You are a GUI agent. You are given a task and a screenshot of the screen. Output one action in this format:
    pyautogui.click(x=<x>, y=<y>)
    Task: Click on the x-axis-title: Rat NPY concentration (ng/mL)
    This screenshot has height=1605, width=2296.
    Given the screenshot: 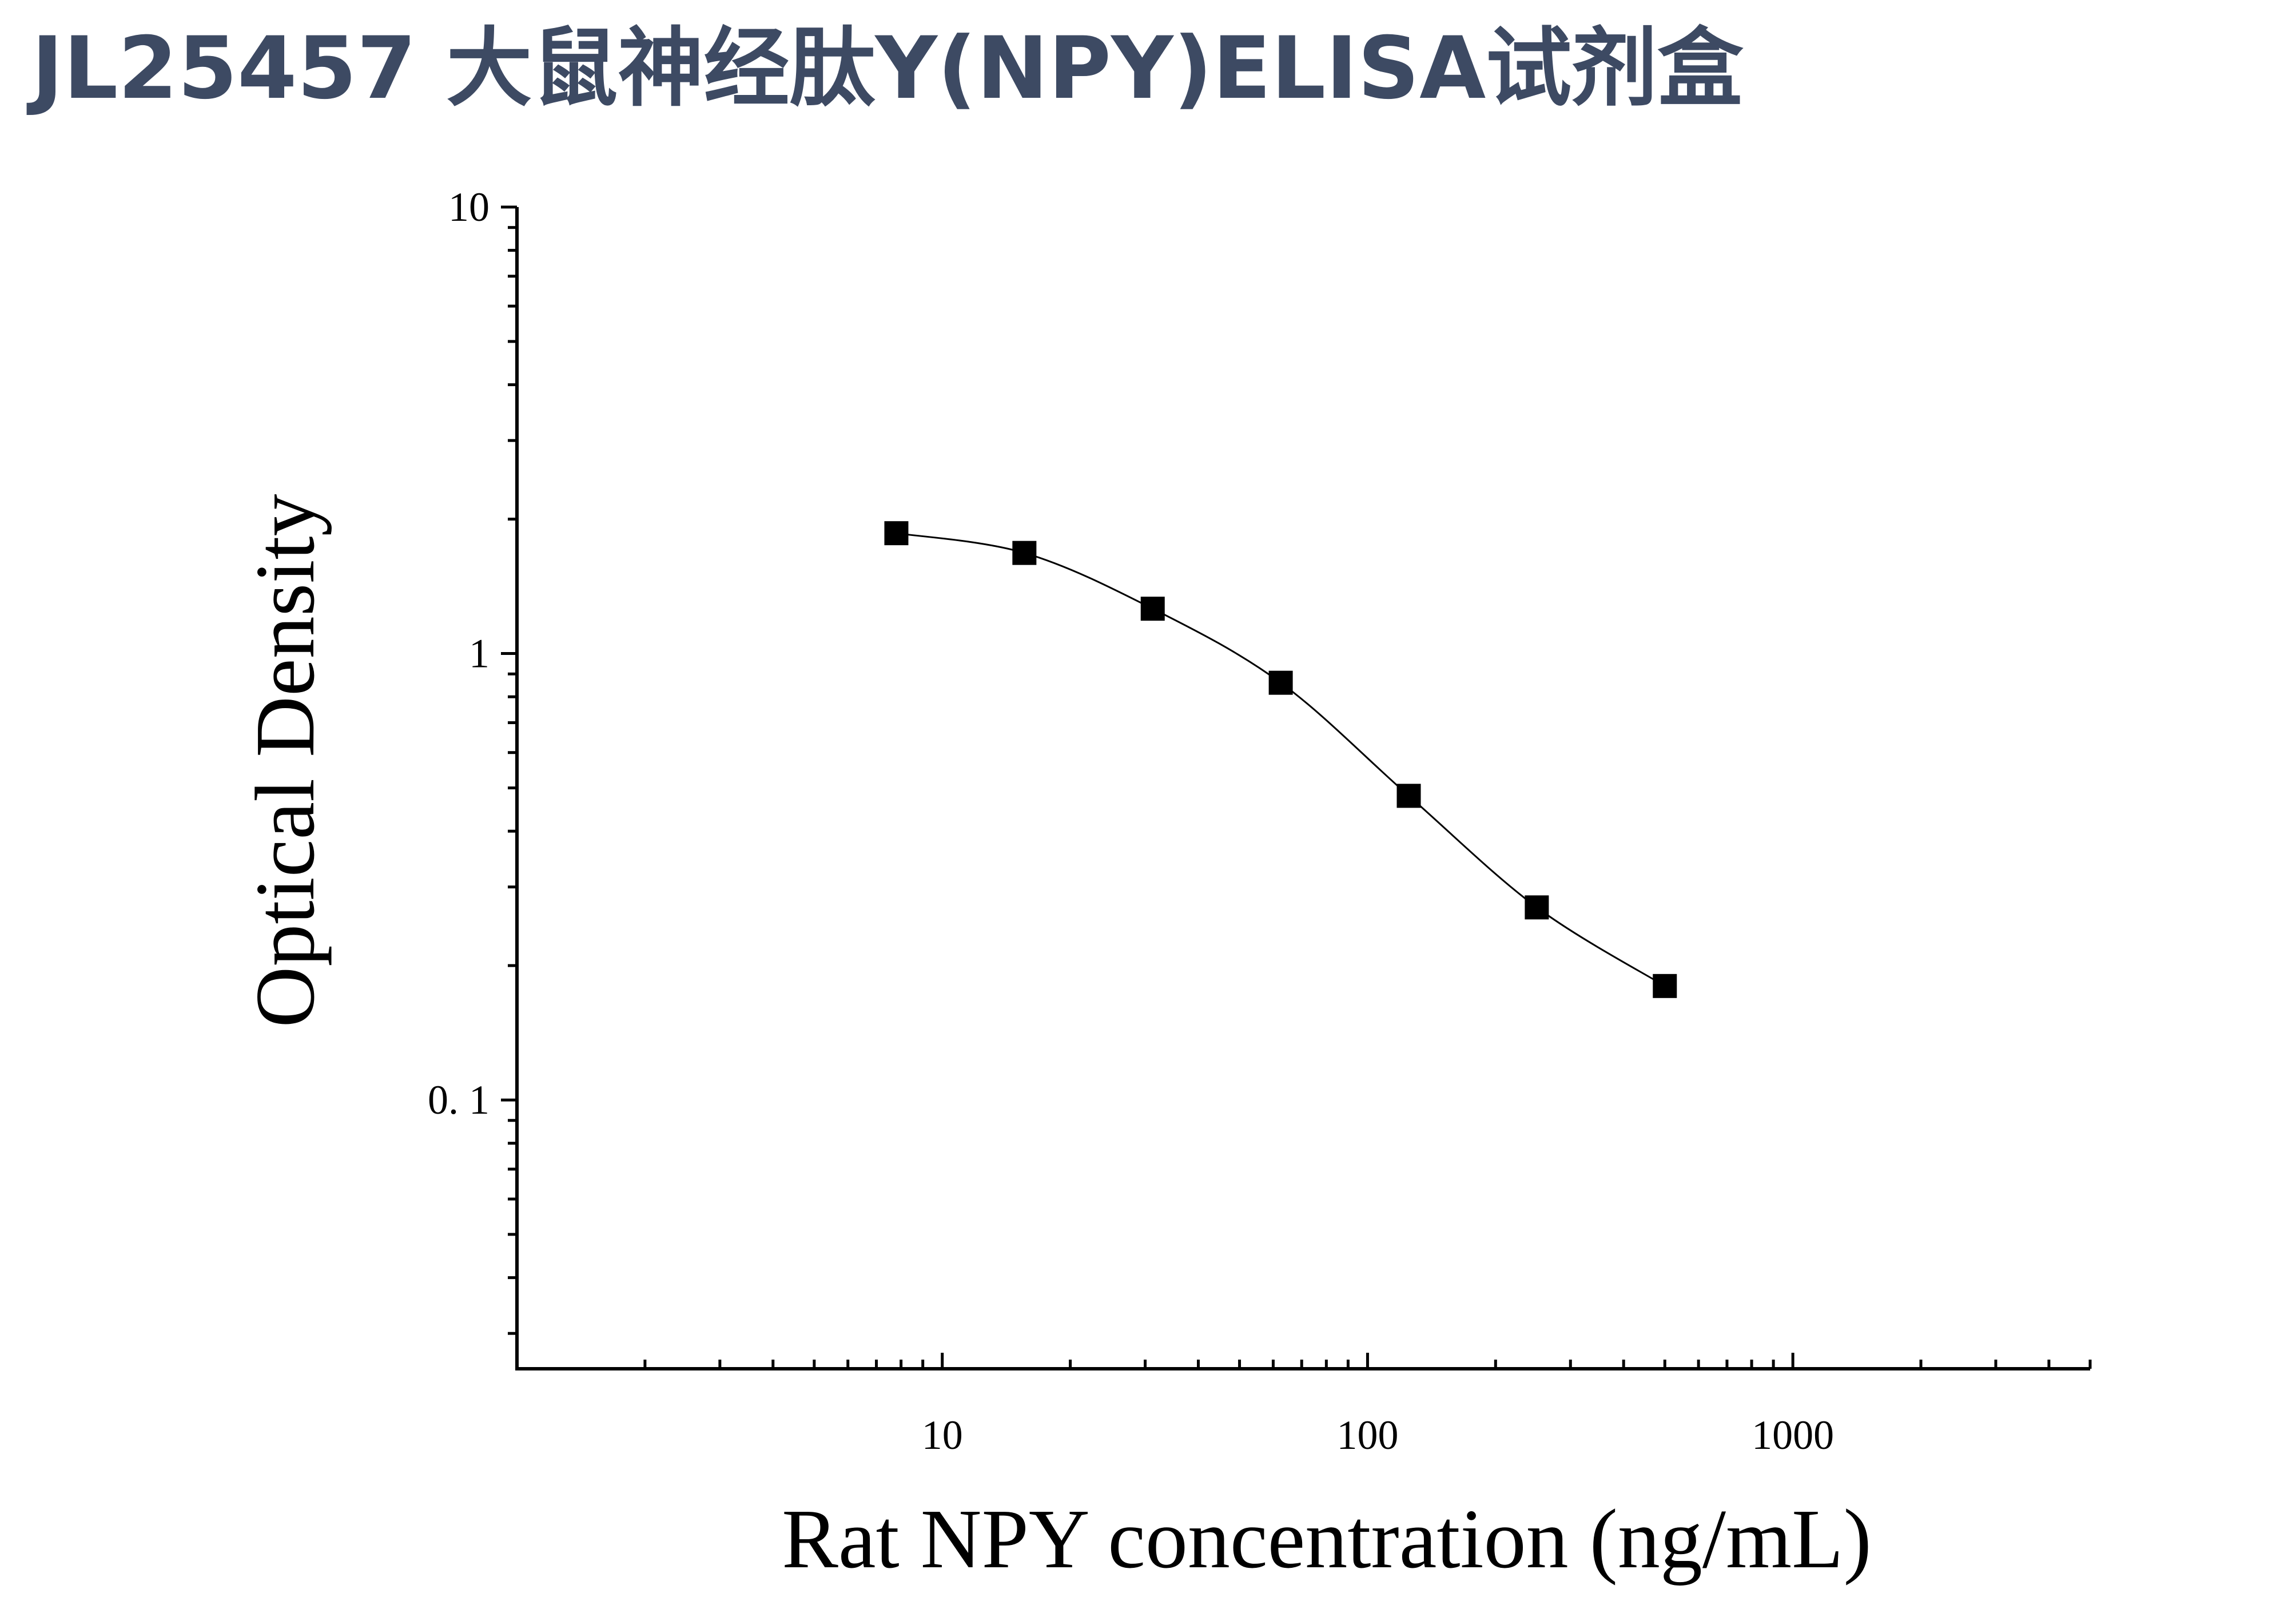 What is the action you would take?
    pyautogui.click(x=1327, y=1539)
    